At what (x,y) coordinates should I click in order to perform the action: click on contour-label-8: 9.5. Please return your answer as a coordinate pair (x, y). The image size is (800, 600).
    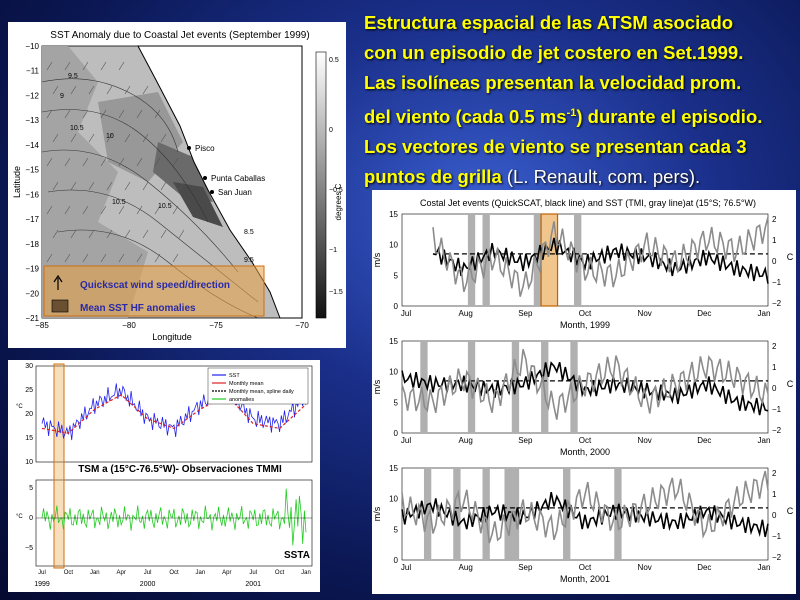
    Looking at the image, I should click on (249, 260).